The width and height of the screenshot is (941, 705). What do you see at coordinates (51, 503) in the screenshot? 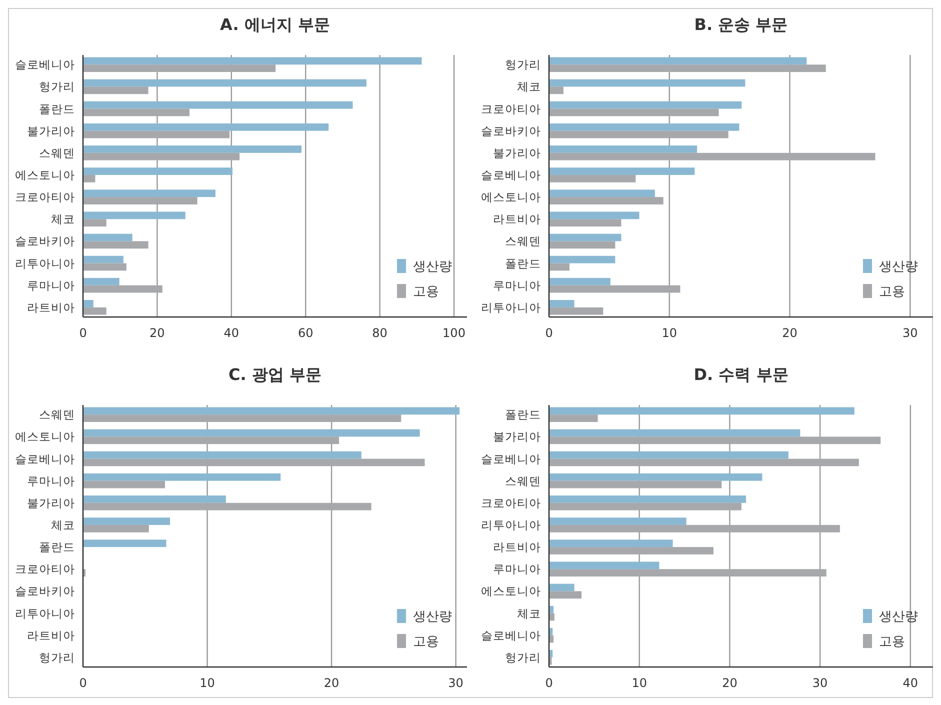
I see `y-tick-label: 불가리아` at bounding box center [51, 503].